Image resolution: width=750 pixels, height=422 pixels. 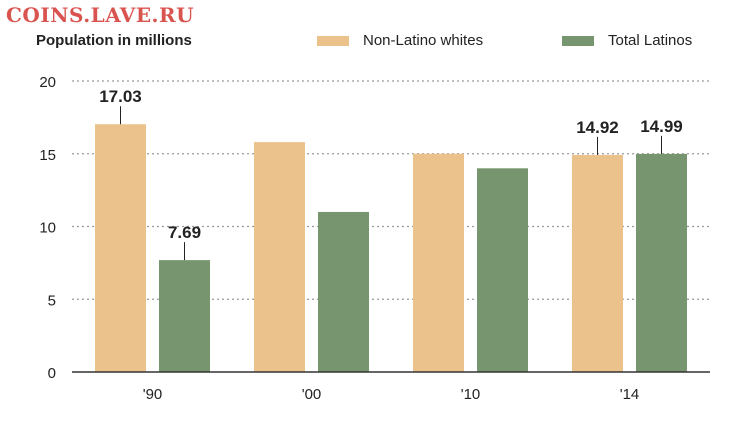 I want to click on data-label-1-0: 7.69, so click(x=184, y=232).